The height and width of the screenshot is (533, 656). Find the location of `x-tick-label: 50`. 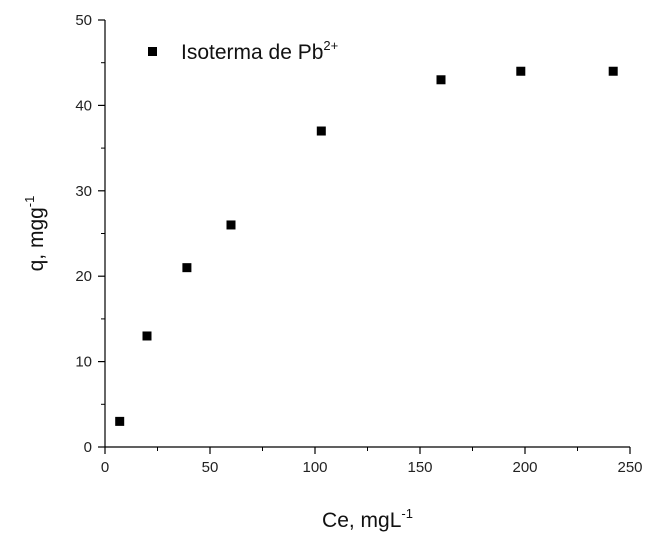

x-tick-label: 50 is located at coordinates (210, 467).